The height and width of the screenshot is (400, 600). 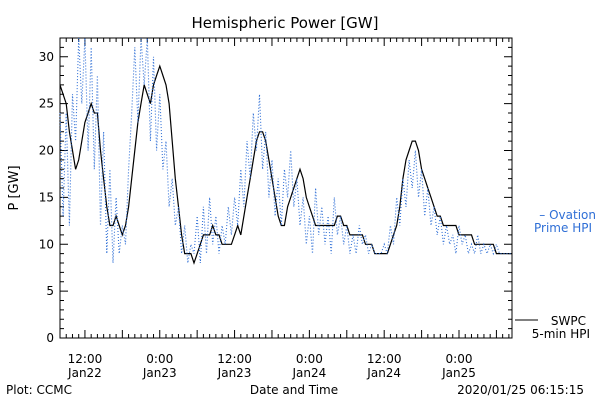 I want to click on y-tick-label: 20, so click(x=46, y=151).